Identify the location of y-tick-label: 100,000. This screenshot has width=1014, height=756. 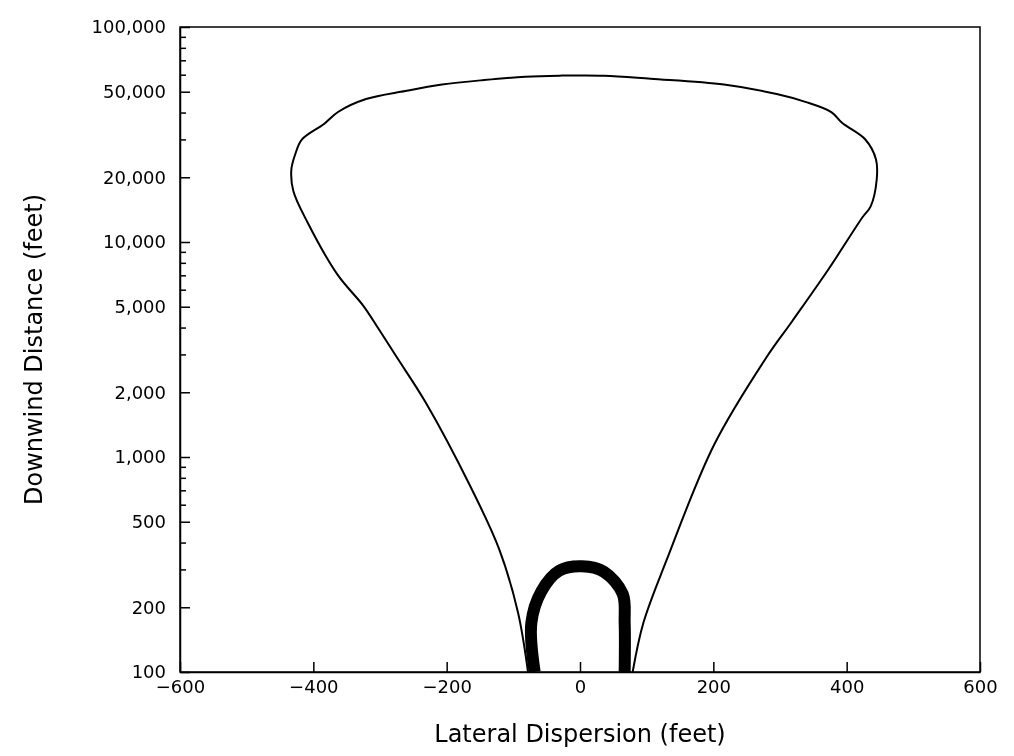
(128, 27).